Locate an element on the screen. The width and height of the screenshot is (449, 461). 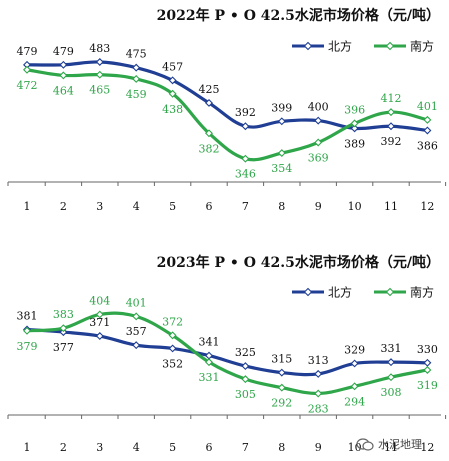
data-label: 396 is located at coordinates (354, 109).